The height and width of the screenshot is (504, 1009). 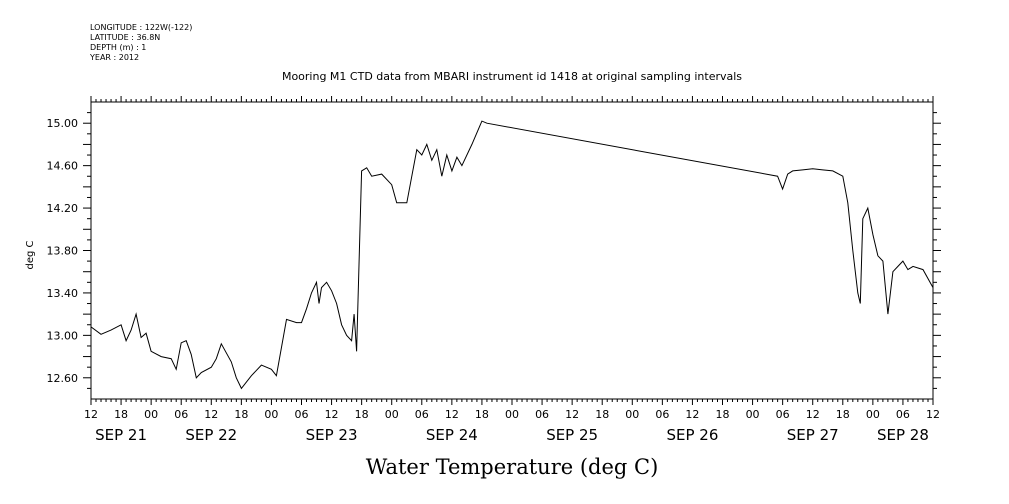 I want to click on meta-latitude: LATITUDE : 36.8N, so click(x=125, y=37).